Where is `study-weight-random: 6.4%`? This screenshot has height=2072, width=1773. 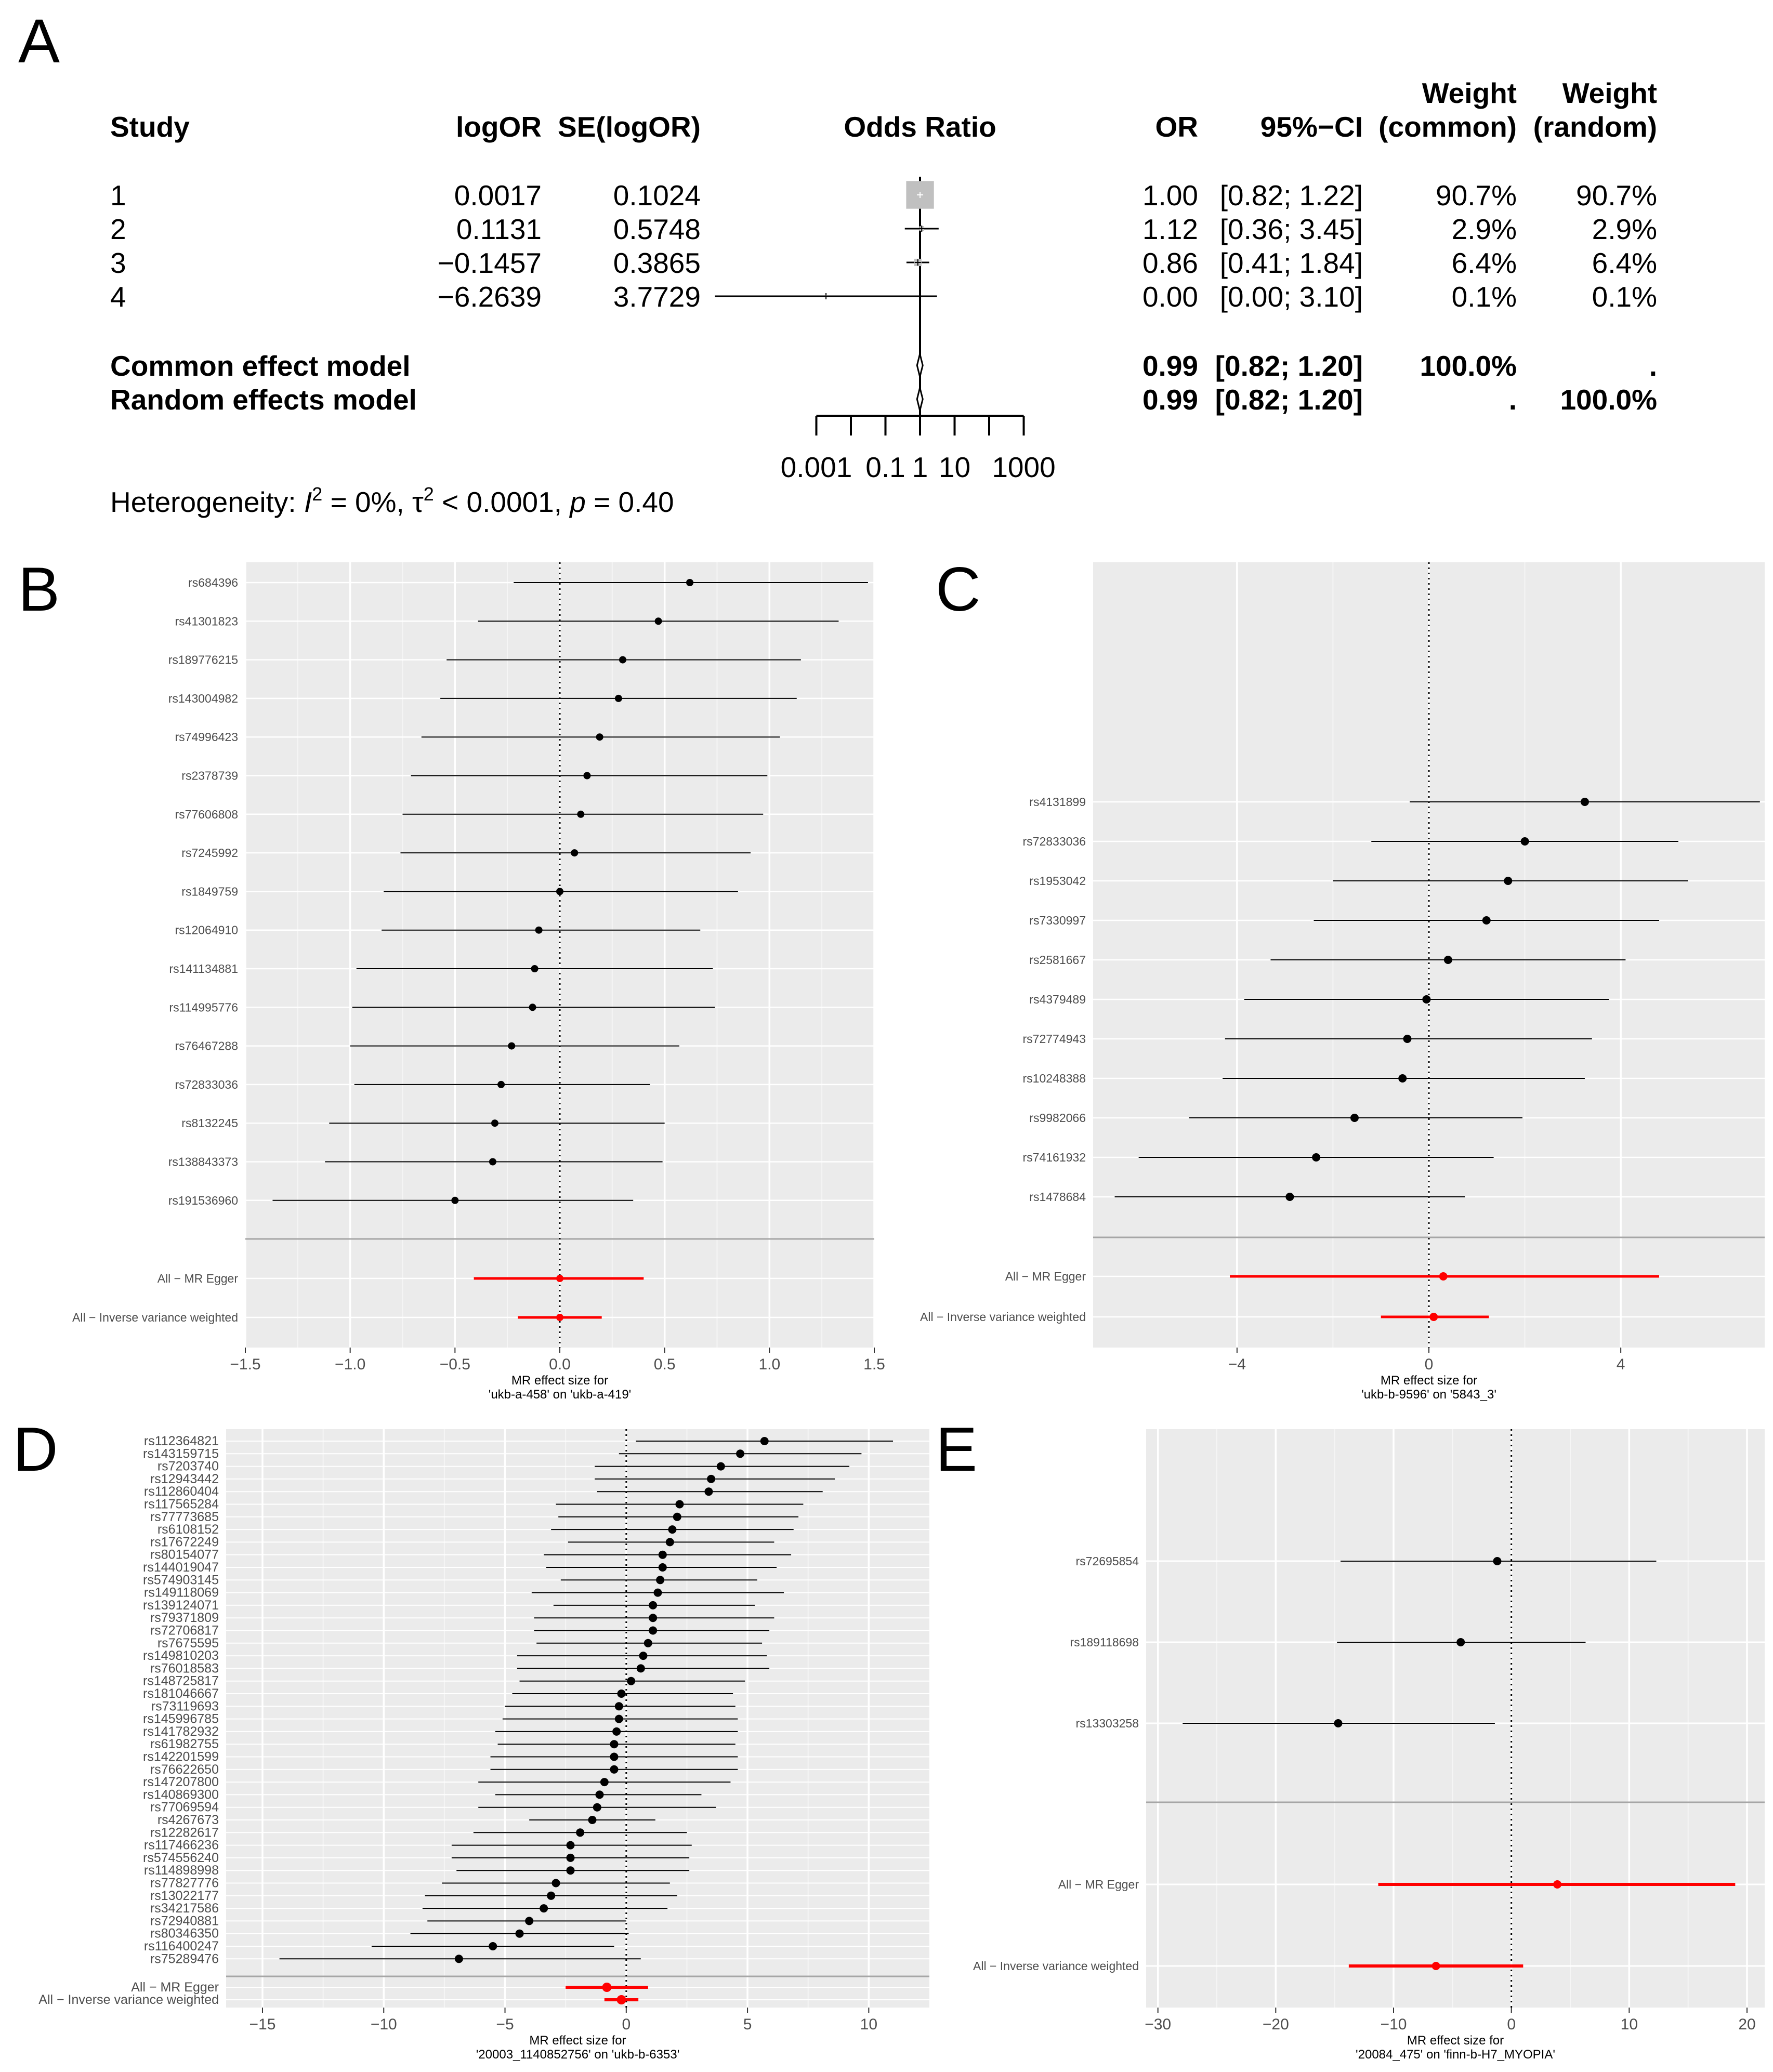 study-weight-random: 6.4% is located at coordinates (1624, 263).